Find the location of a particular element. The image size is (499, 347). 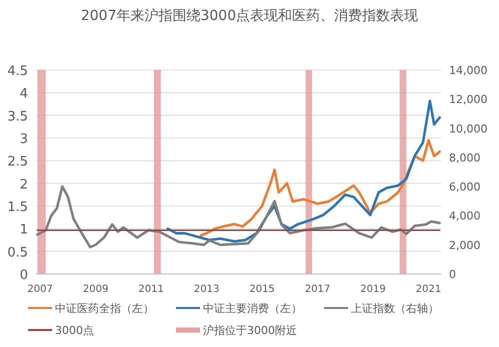

y-tick-label: 3 is located at coordinates (24, 139).